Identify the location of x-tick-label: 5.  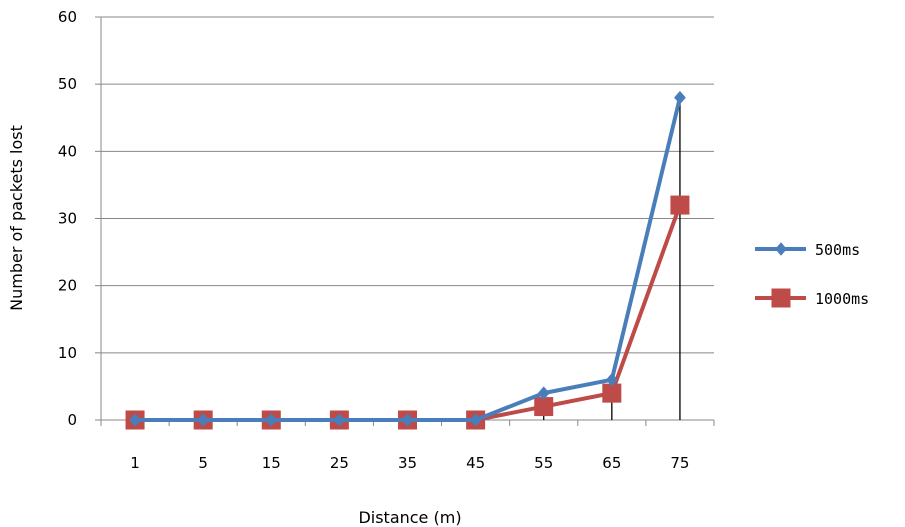
(203, 463).